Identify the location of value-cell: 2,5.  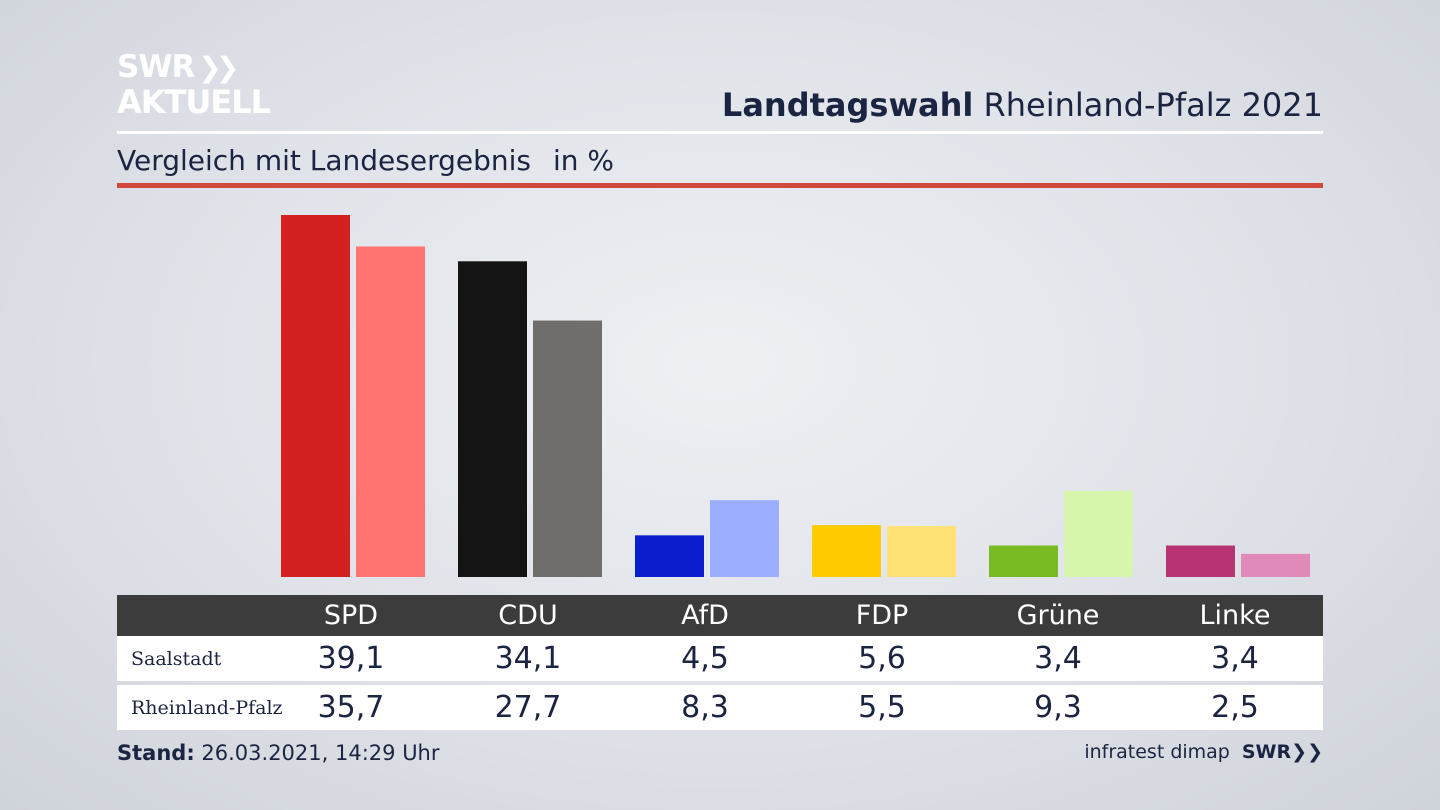
(1235, 707).